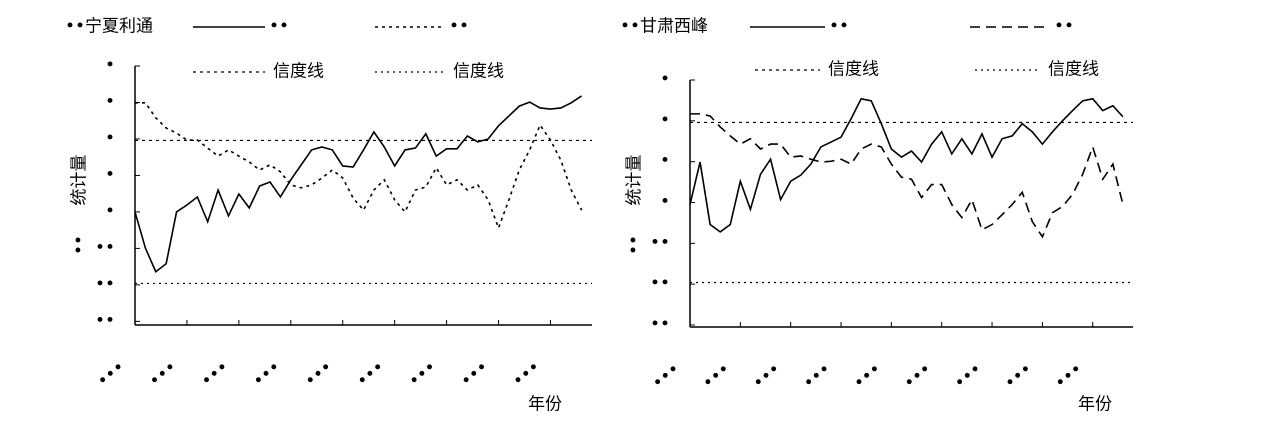  I want to click on chart-title: ••甘肃西峰, so click(664, 27).